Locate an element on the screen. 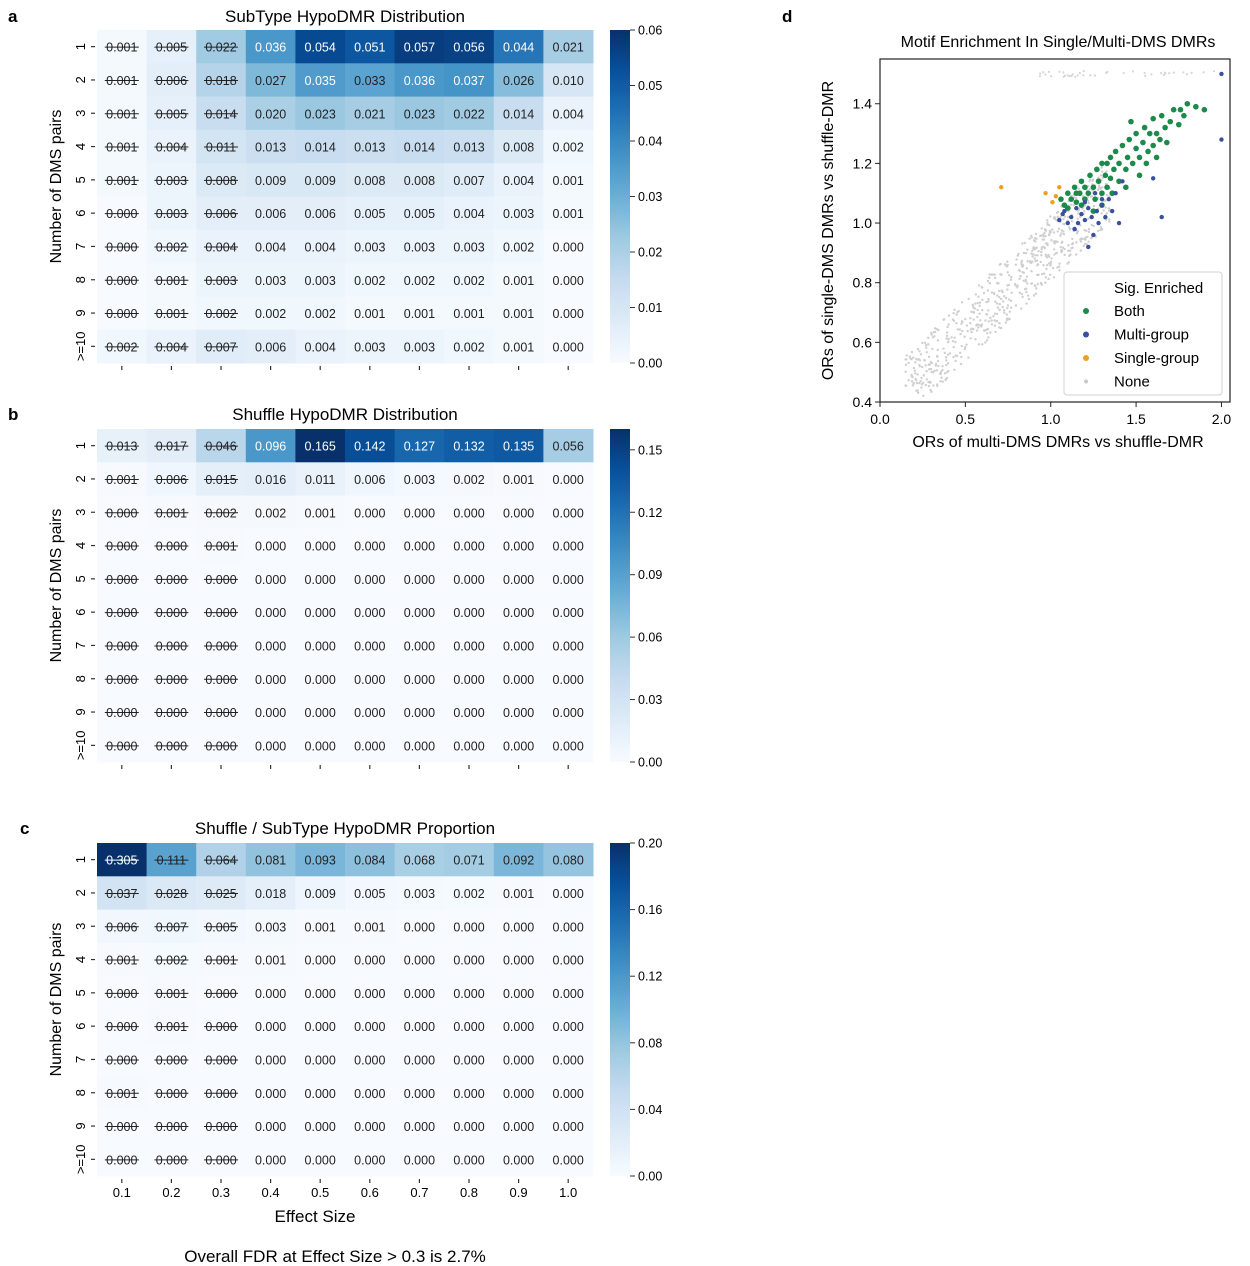 The width and height of the screenshot is (1250, 1266). cell-value-label: 0.096 is located at coordinates (270, 447).